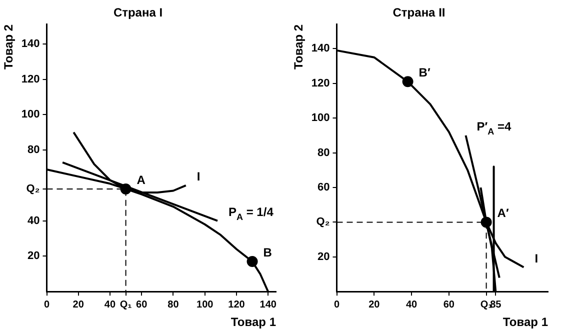 The width and height of the screenshot is (562, 332). What do you see at coordinates (126, 304) in the screenshot?
I see `x-tick-label: Q₁` at bounding box center [126, 304].